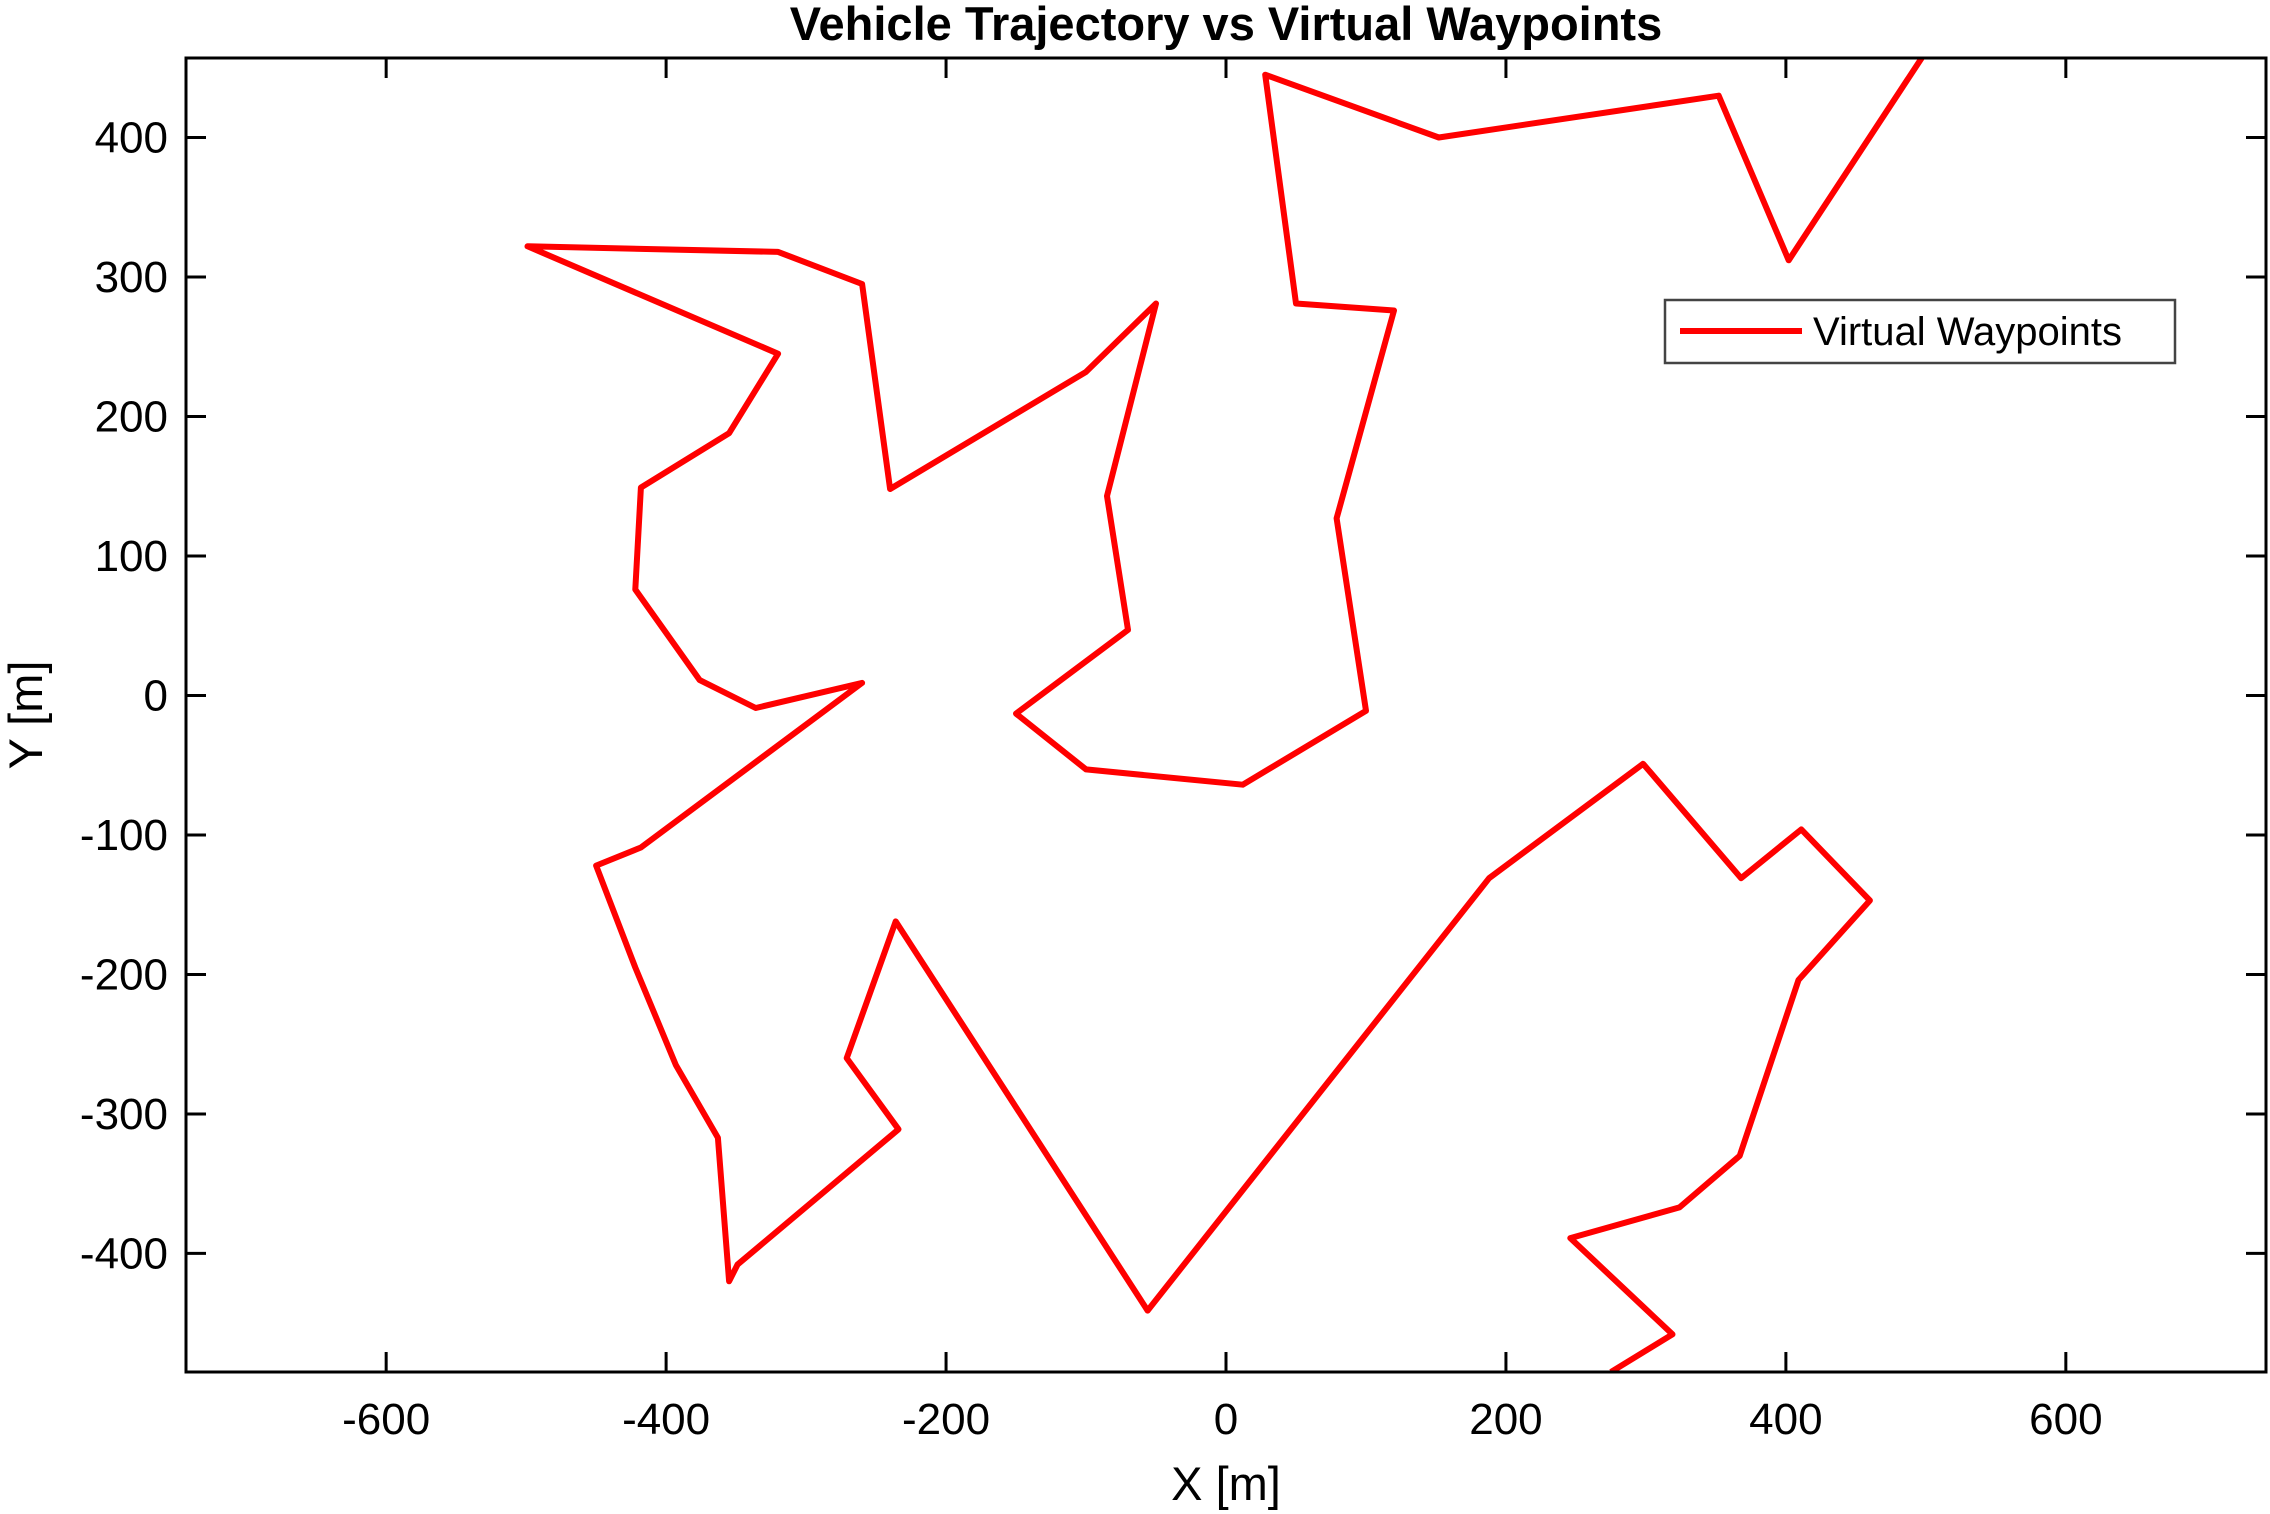  What do you see at coordinates (156, 695) in the screenshot?
I see `y-tick-label: 0` at bounding box center [156, 695].